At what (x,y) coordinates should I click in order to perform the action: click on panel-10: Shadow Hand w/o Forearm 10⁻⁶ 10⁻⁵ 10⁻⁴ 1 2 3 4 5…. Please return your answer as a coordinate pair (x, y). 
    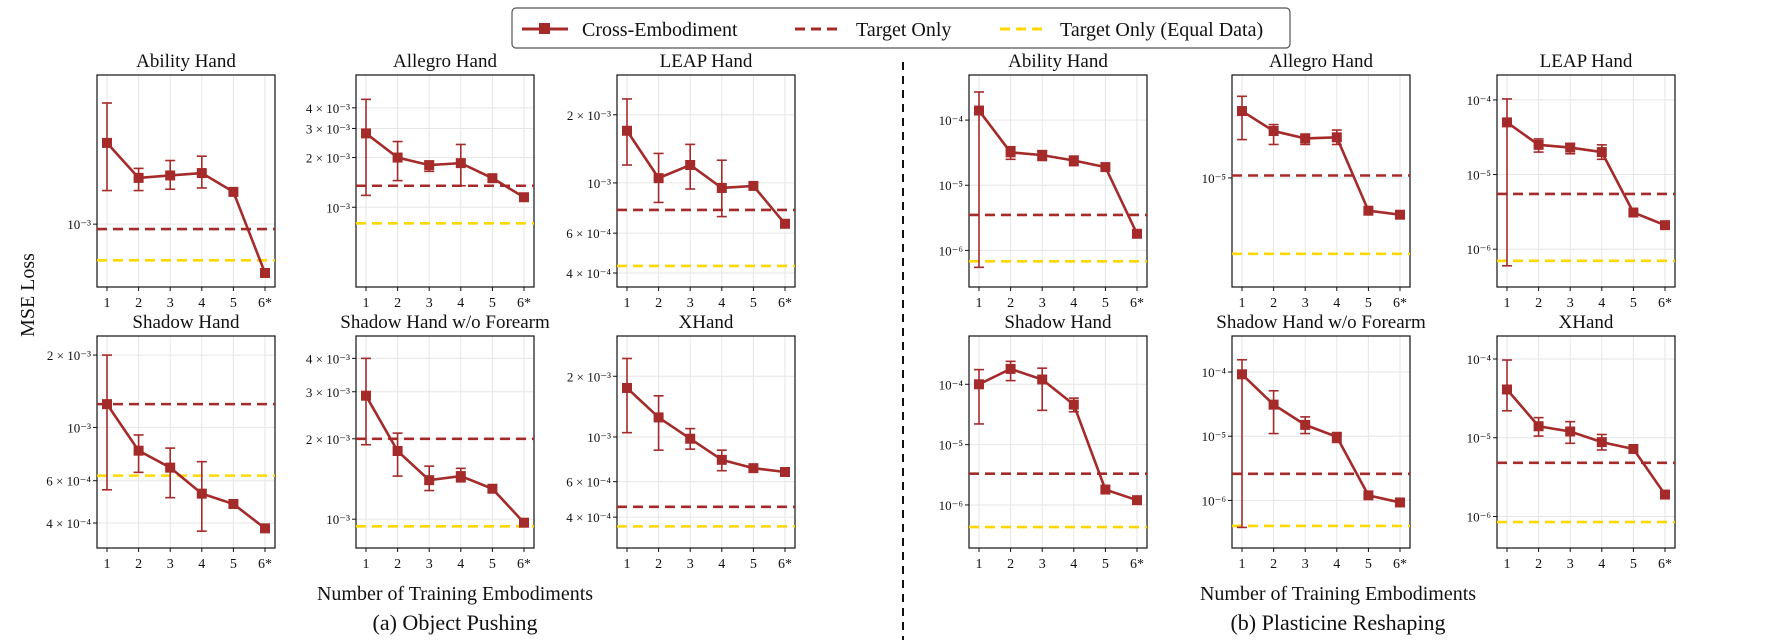
    Looking at the image, I should click on (1314, 442).